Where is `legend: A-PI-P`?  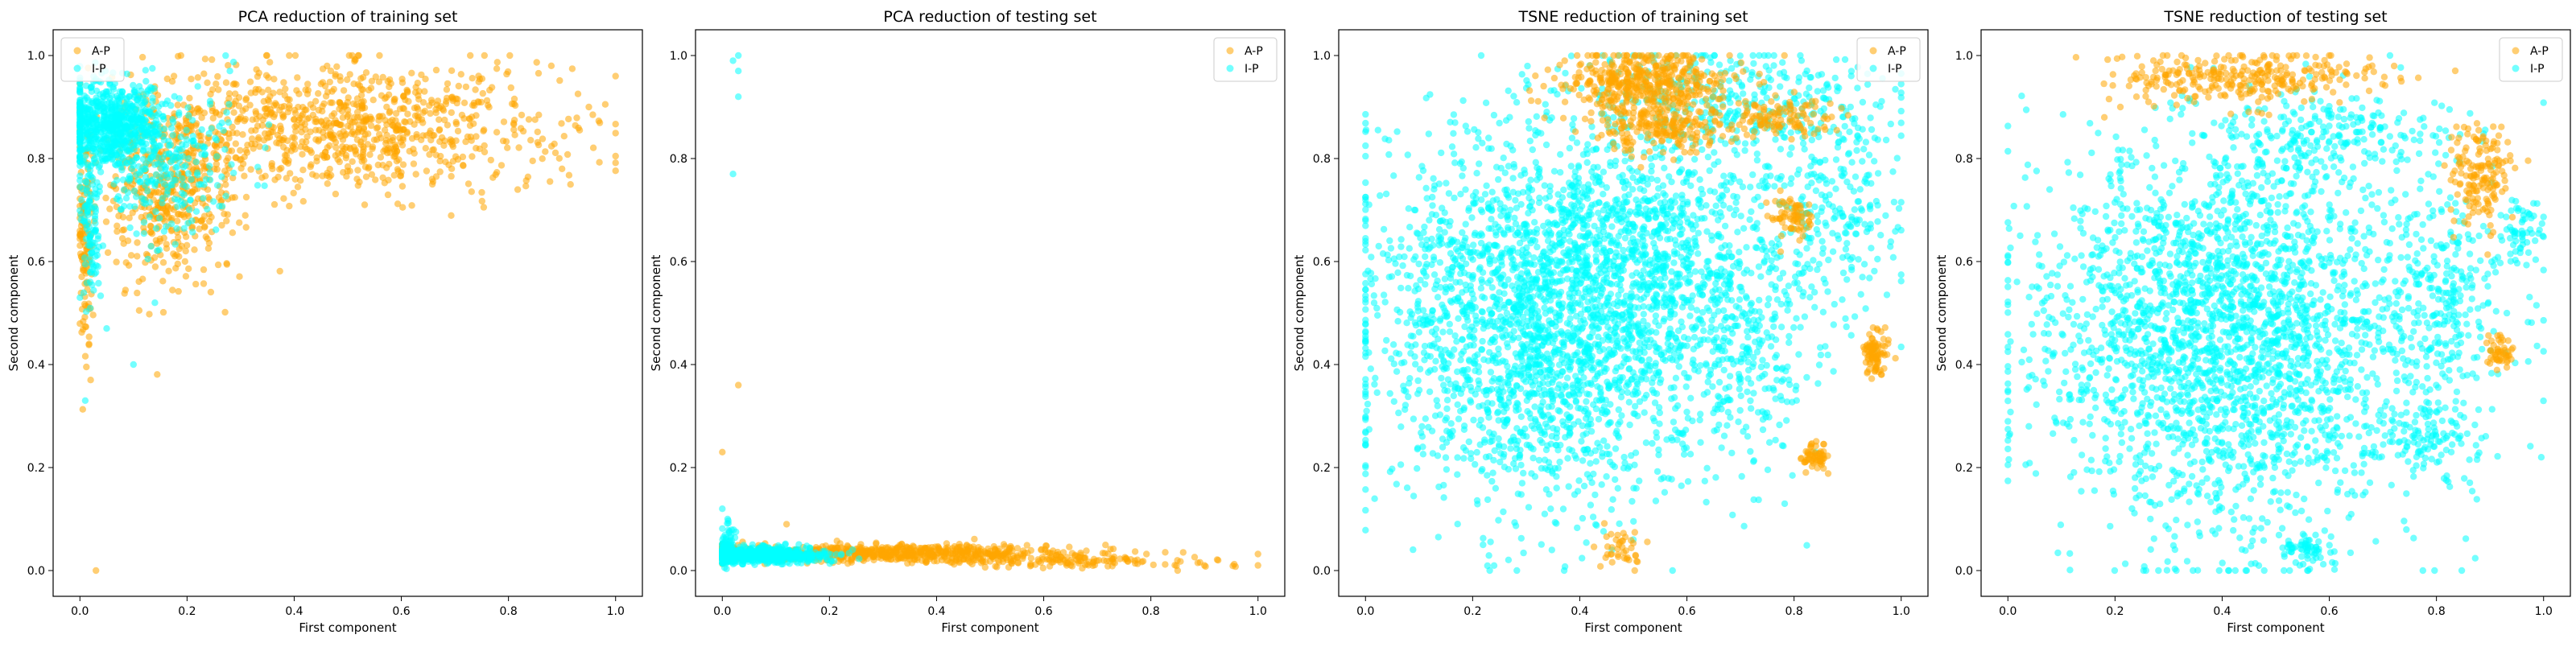 legend: A-PI-P is located at coordinates (1245, 59).